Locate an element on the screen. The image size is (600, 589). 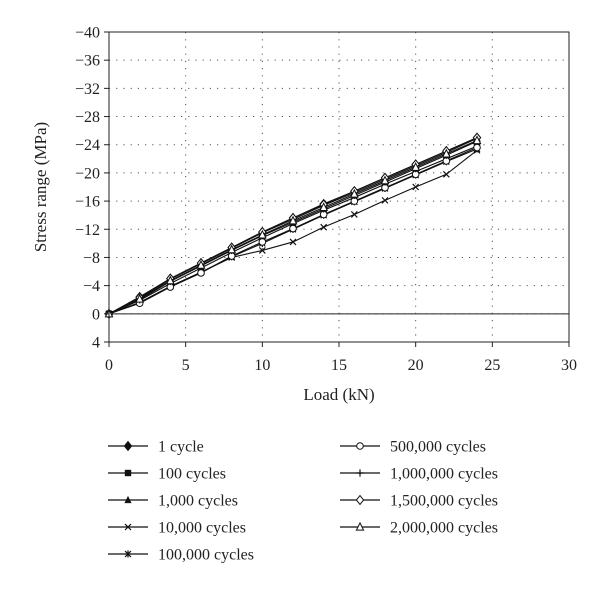
legend-label: 100 cycles is located at coordinates (192, 474).